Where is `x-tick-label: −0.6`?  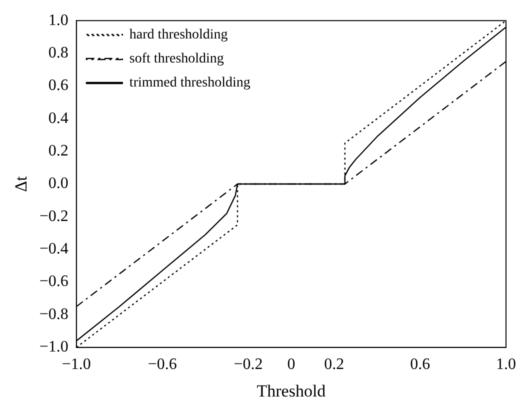 x-tick-label: −0.6 is located at coordinates (162, 365).